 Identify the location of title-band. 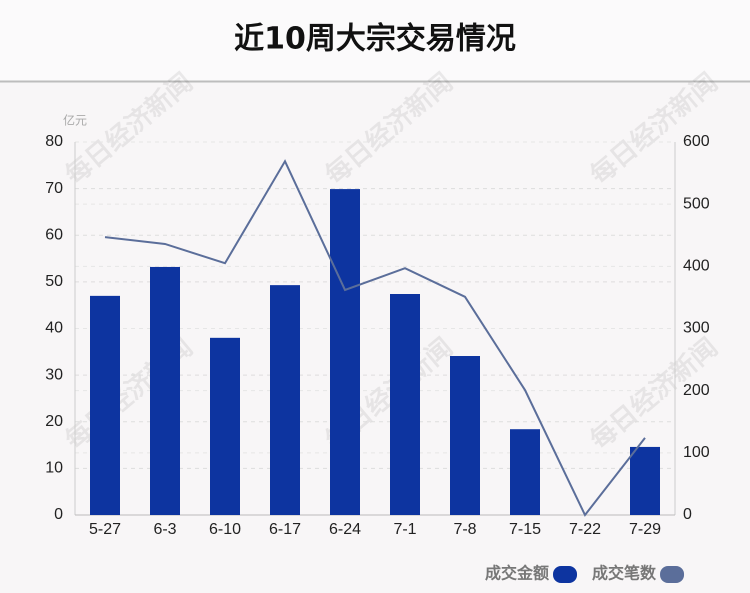
(375, 40).